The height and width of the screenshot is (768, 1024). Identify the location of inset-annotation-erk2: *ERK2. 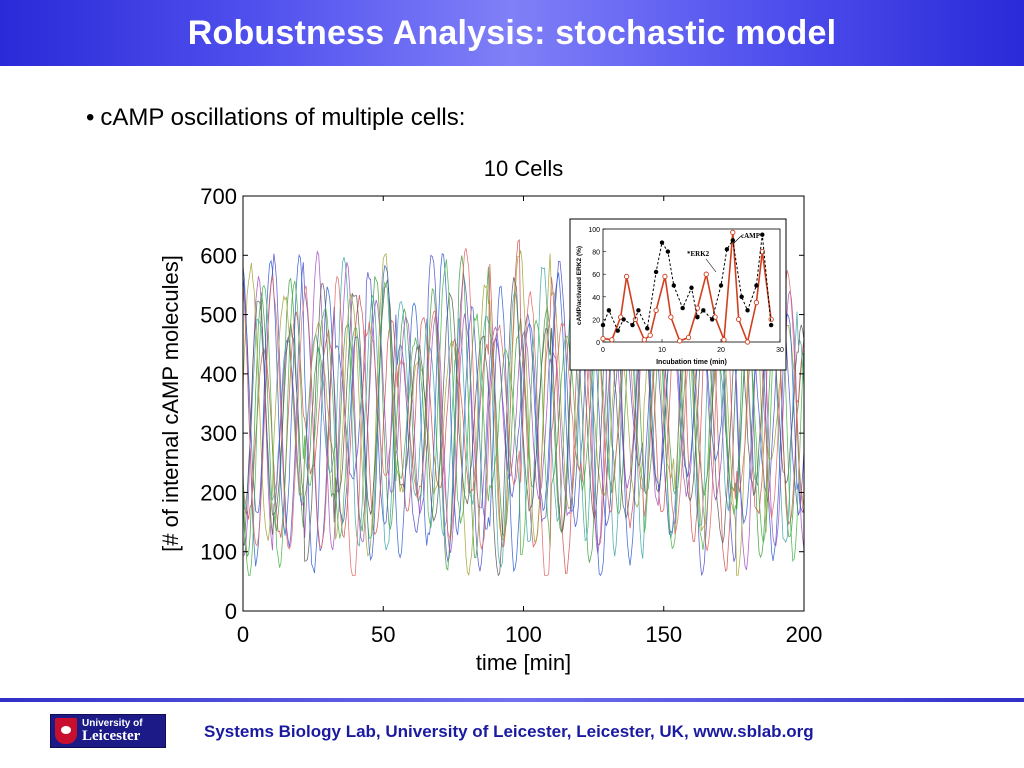
(698, 254).